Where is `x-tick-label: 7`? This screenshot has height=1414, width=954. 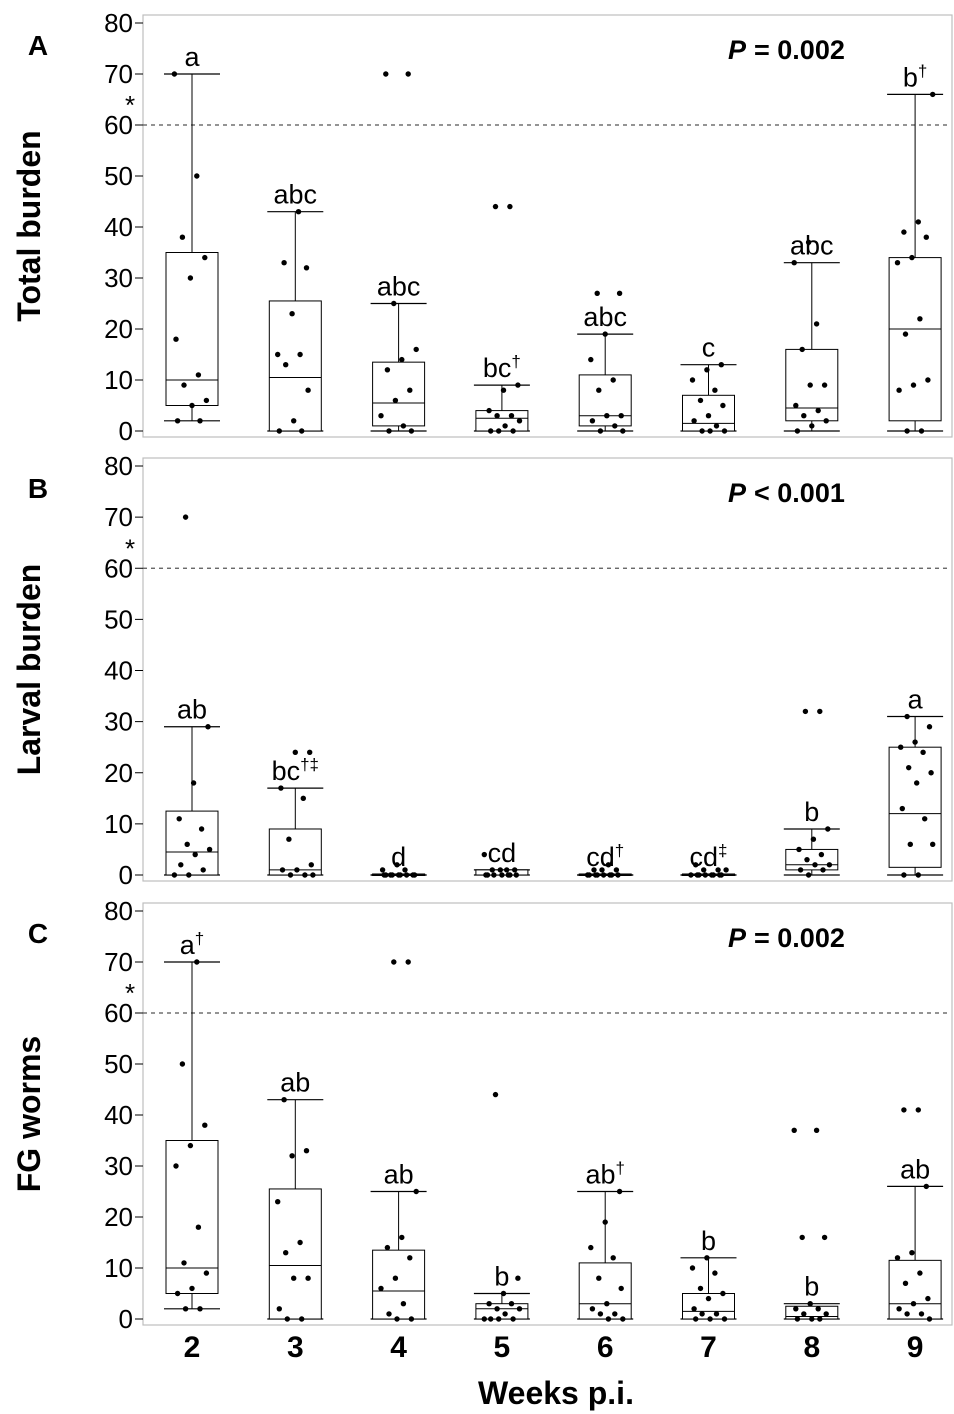
x-tick-label: 7 is located at coordinates (708, 1347).